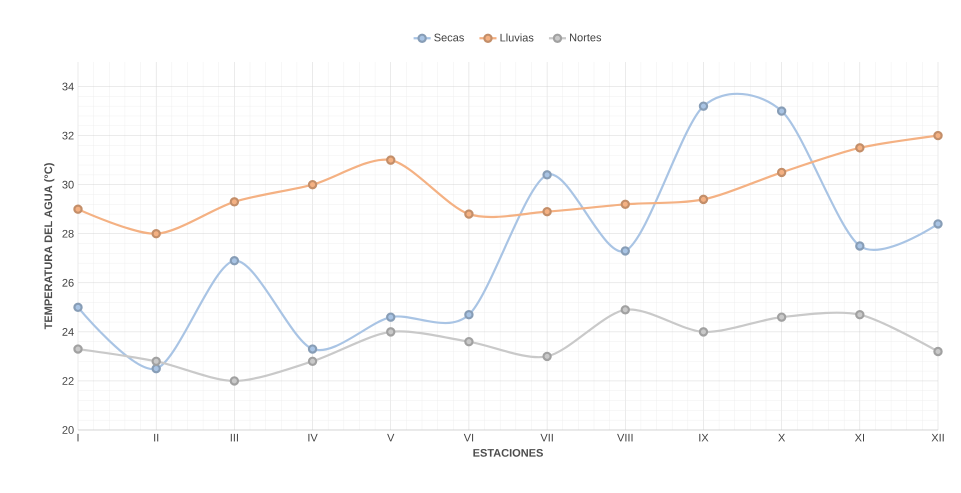 The width and height of the screenshot is (961, 493). Describe the element at coordinates (68, 381) in the screenshot. I see `y-tick-label: 22` at that location.